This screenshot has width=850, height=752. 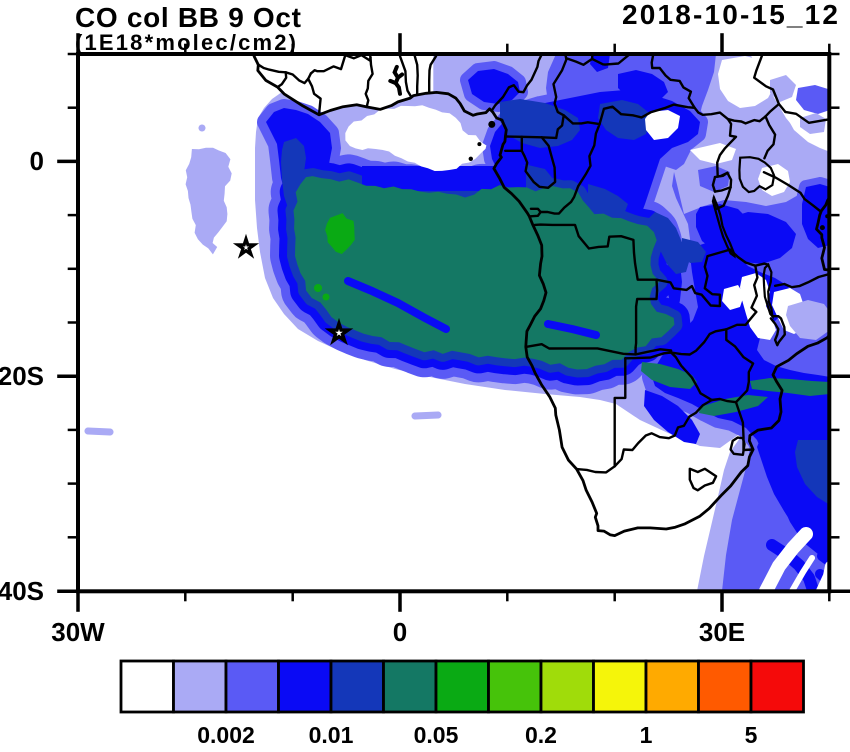 I want to click on svg-text: 0.002, so click(x=226, y=734).